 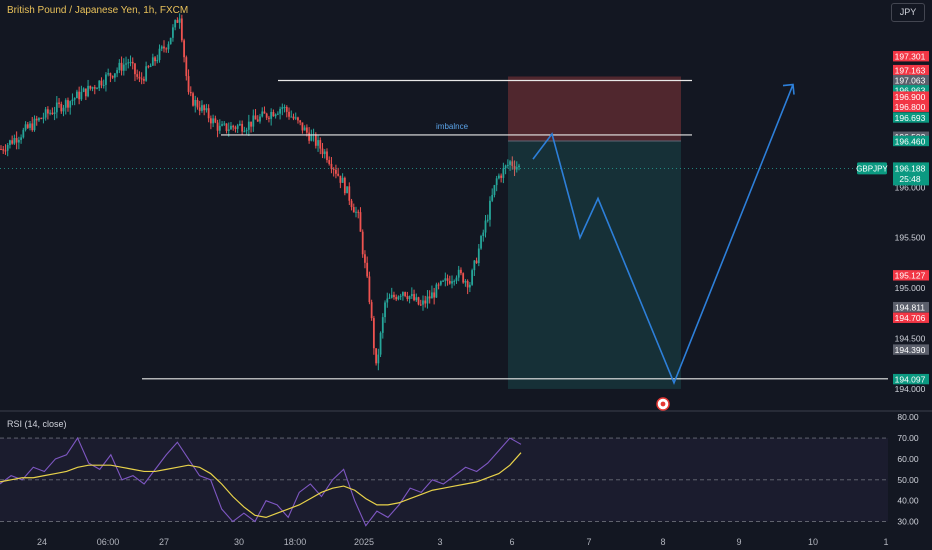 What do you see at coordinates (908, 459) in the screenshot?
I see `rsi-y-tick-label: 60.00` at bounding box center [908, 459].